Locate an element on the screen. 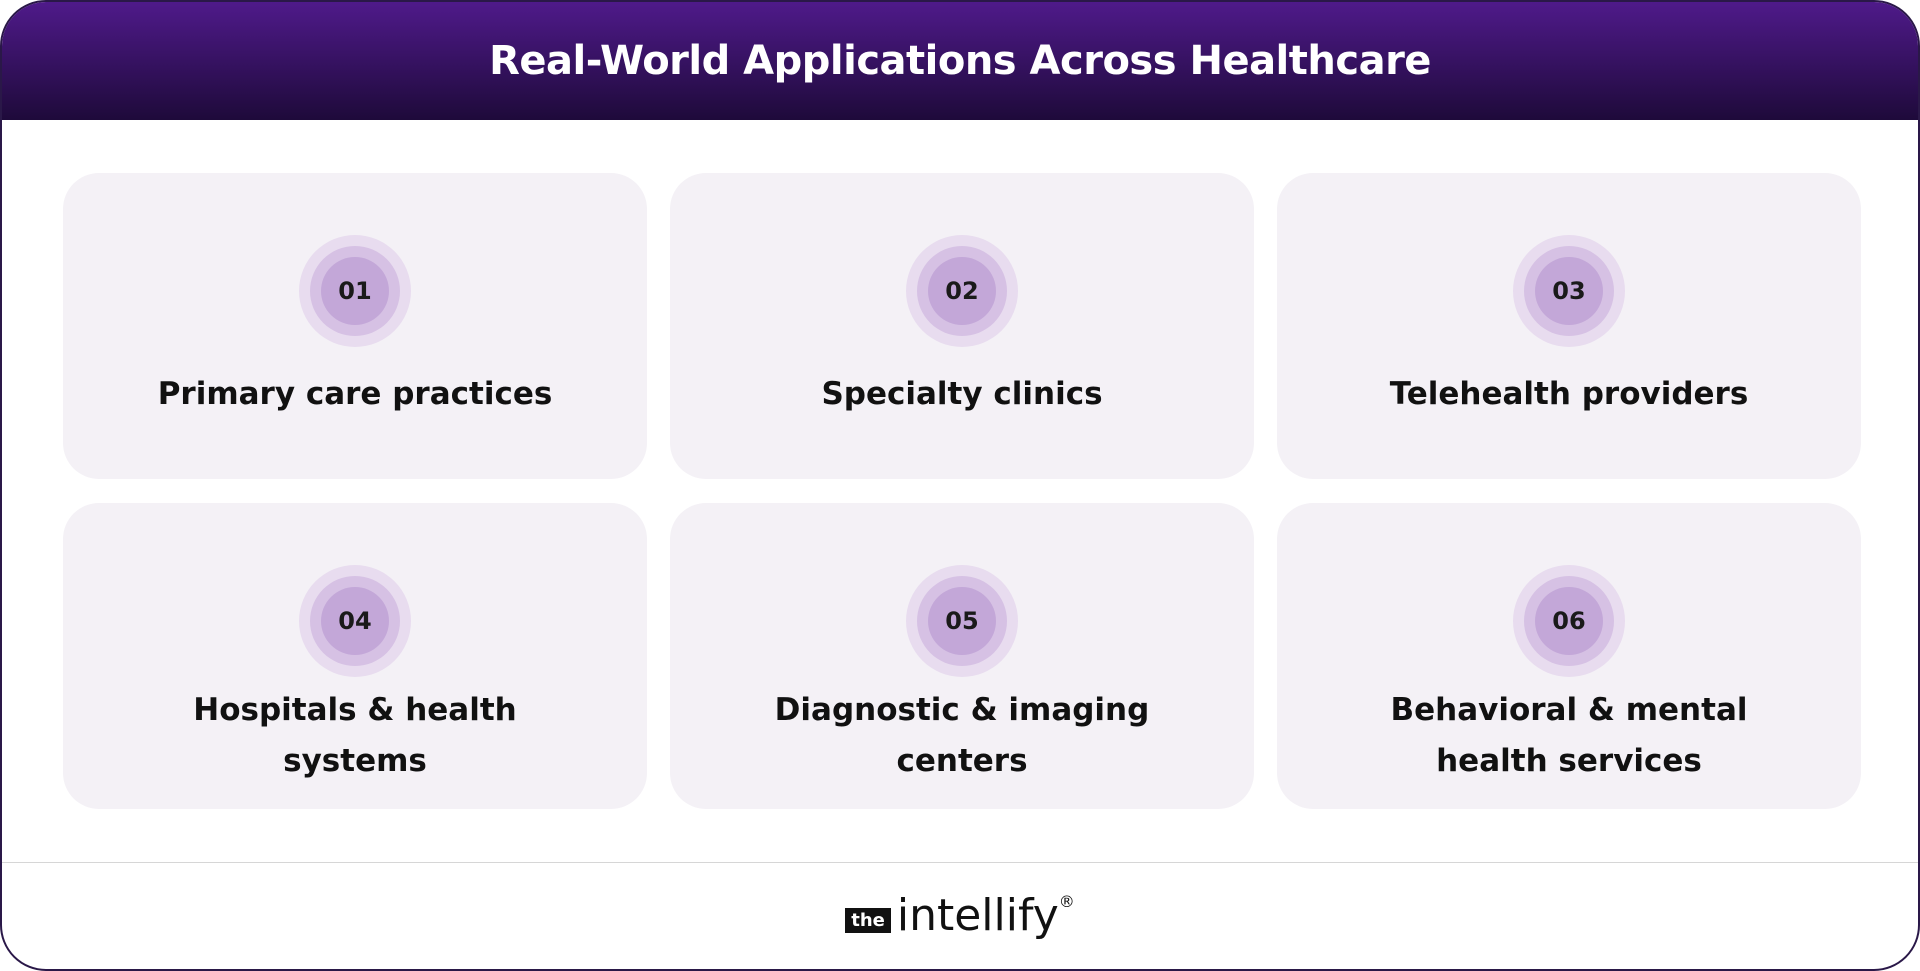 This screenshot has height=971, width=1920. card: 02 Specialty clinics is located at coordinates (962, 326).